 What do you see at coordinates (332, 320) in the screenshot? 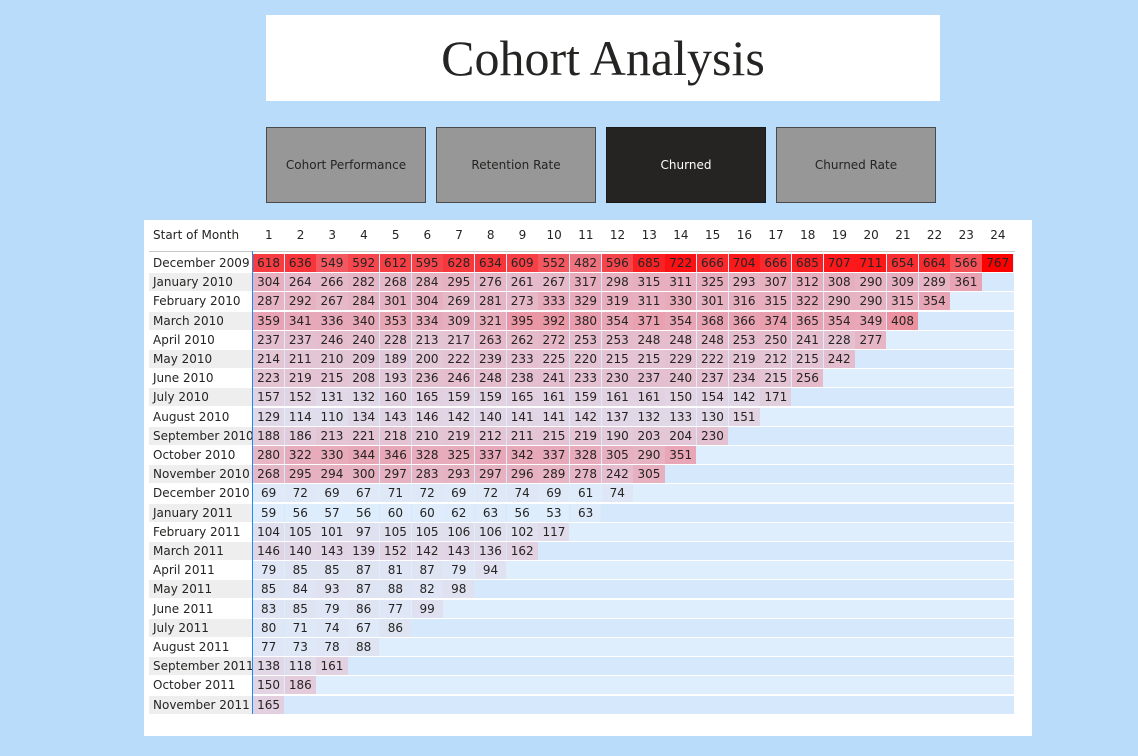
I see `matrix-cell: 336` at bounding box center [332, 320].